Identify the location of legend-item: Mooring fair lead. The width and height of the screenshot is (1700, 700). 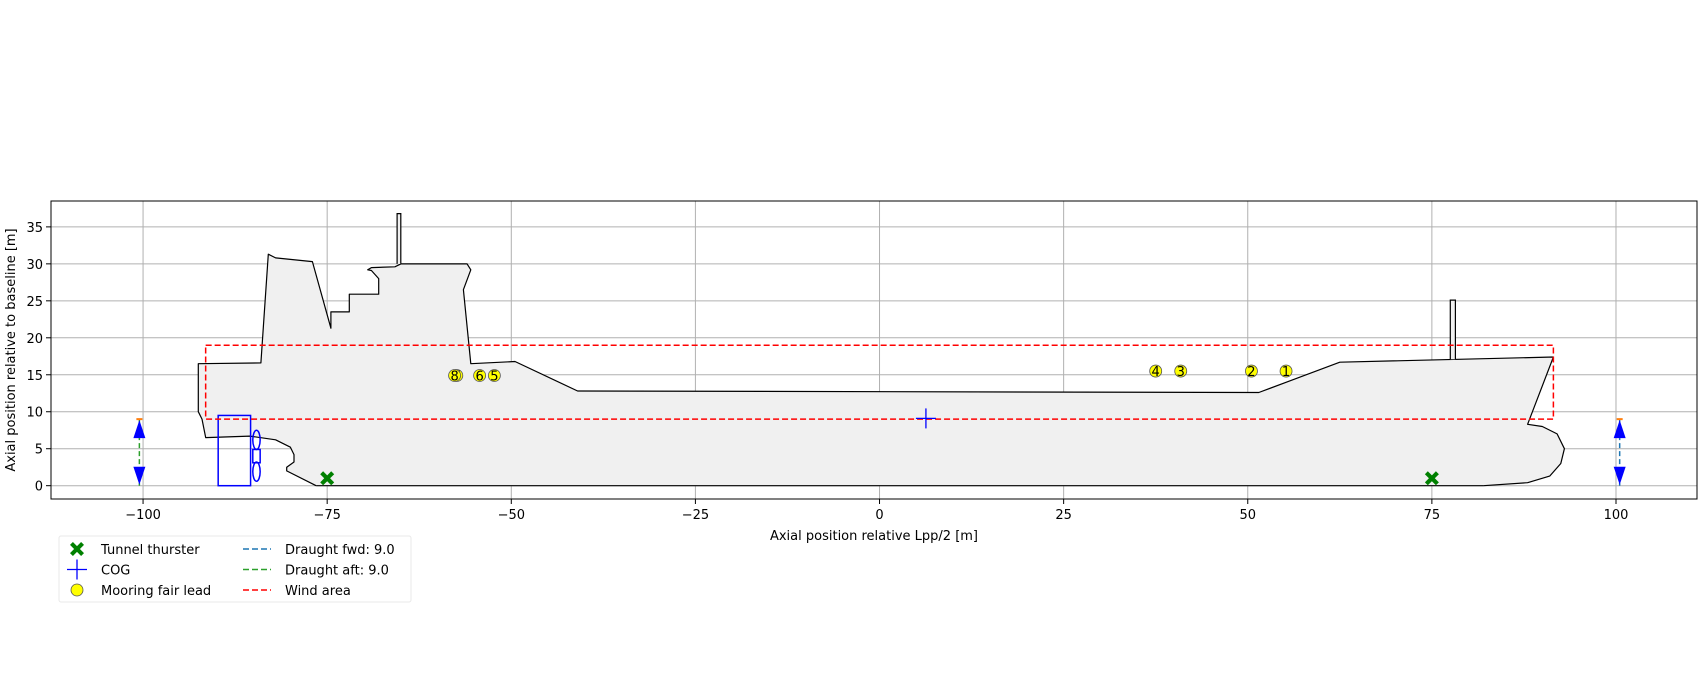
(140, 591).